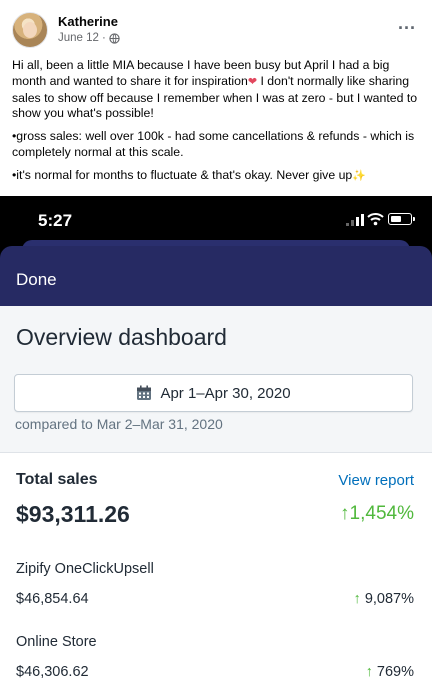 The image size is (432, 694). Describe the element at coordinates (114, 38) in the screenshot. I see `globe-icon` at that location.